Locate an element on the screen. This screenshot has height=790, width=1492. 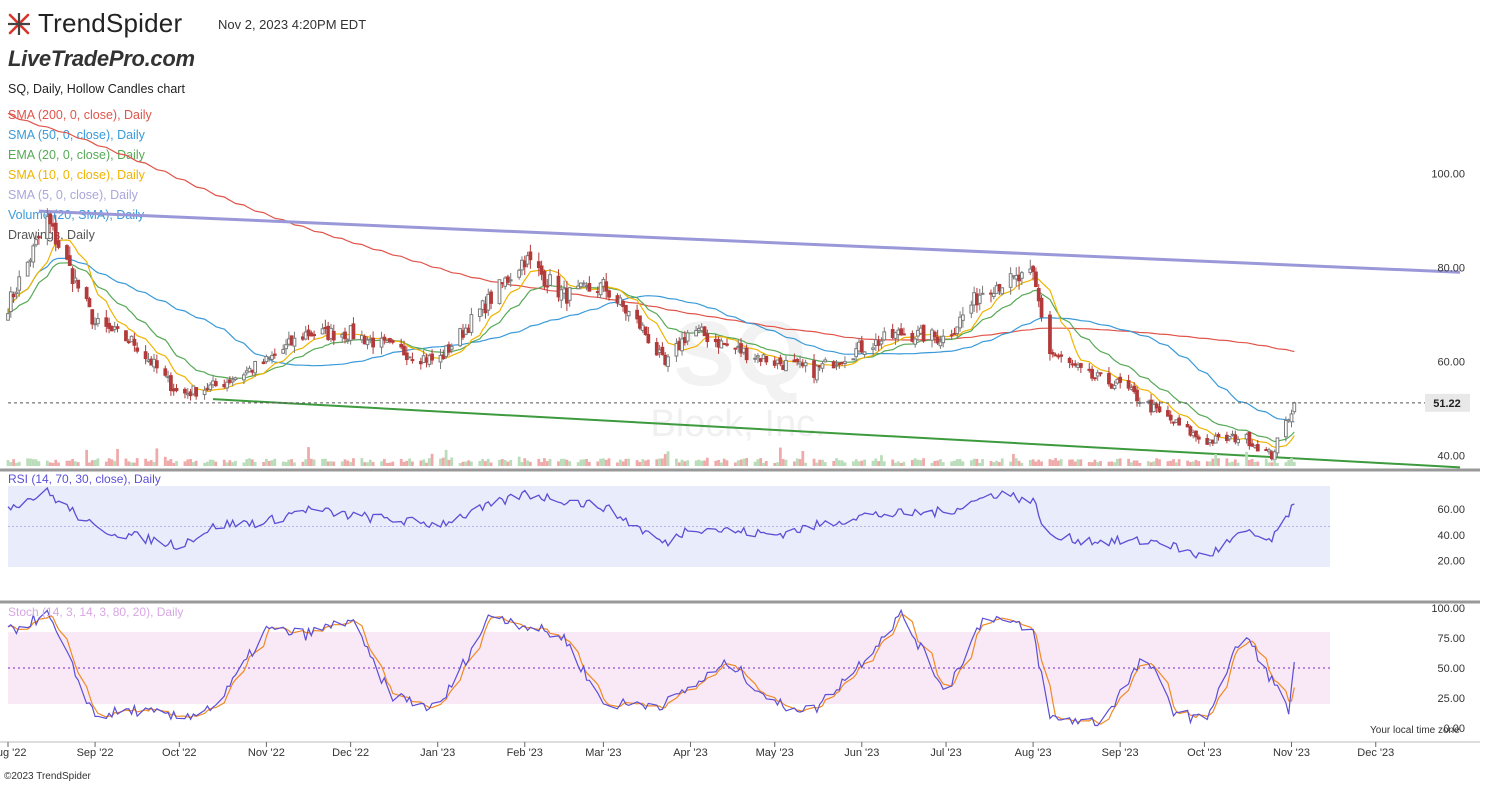
price-y-tick-label: 60.00 is located at coordinates (1451, 363).